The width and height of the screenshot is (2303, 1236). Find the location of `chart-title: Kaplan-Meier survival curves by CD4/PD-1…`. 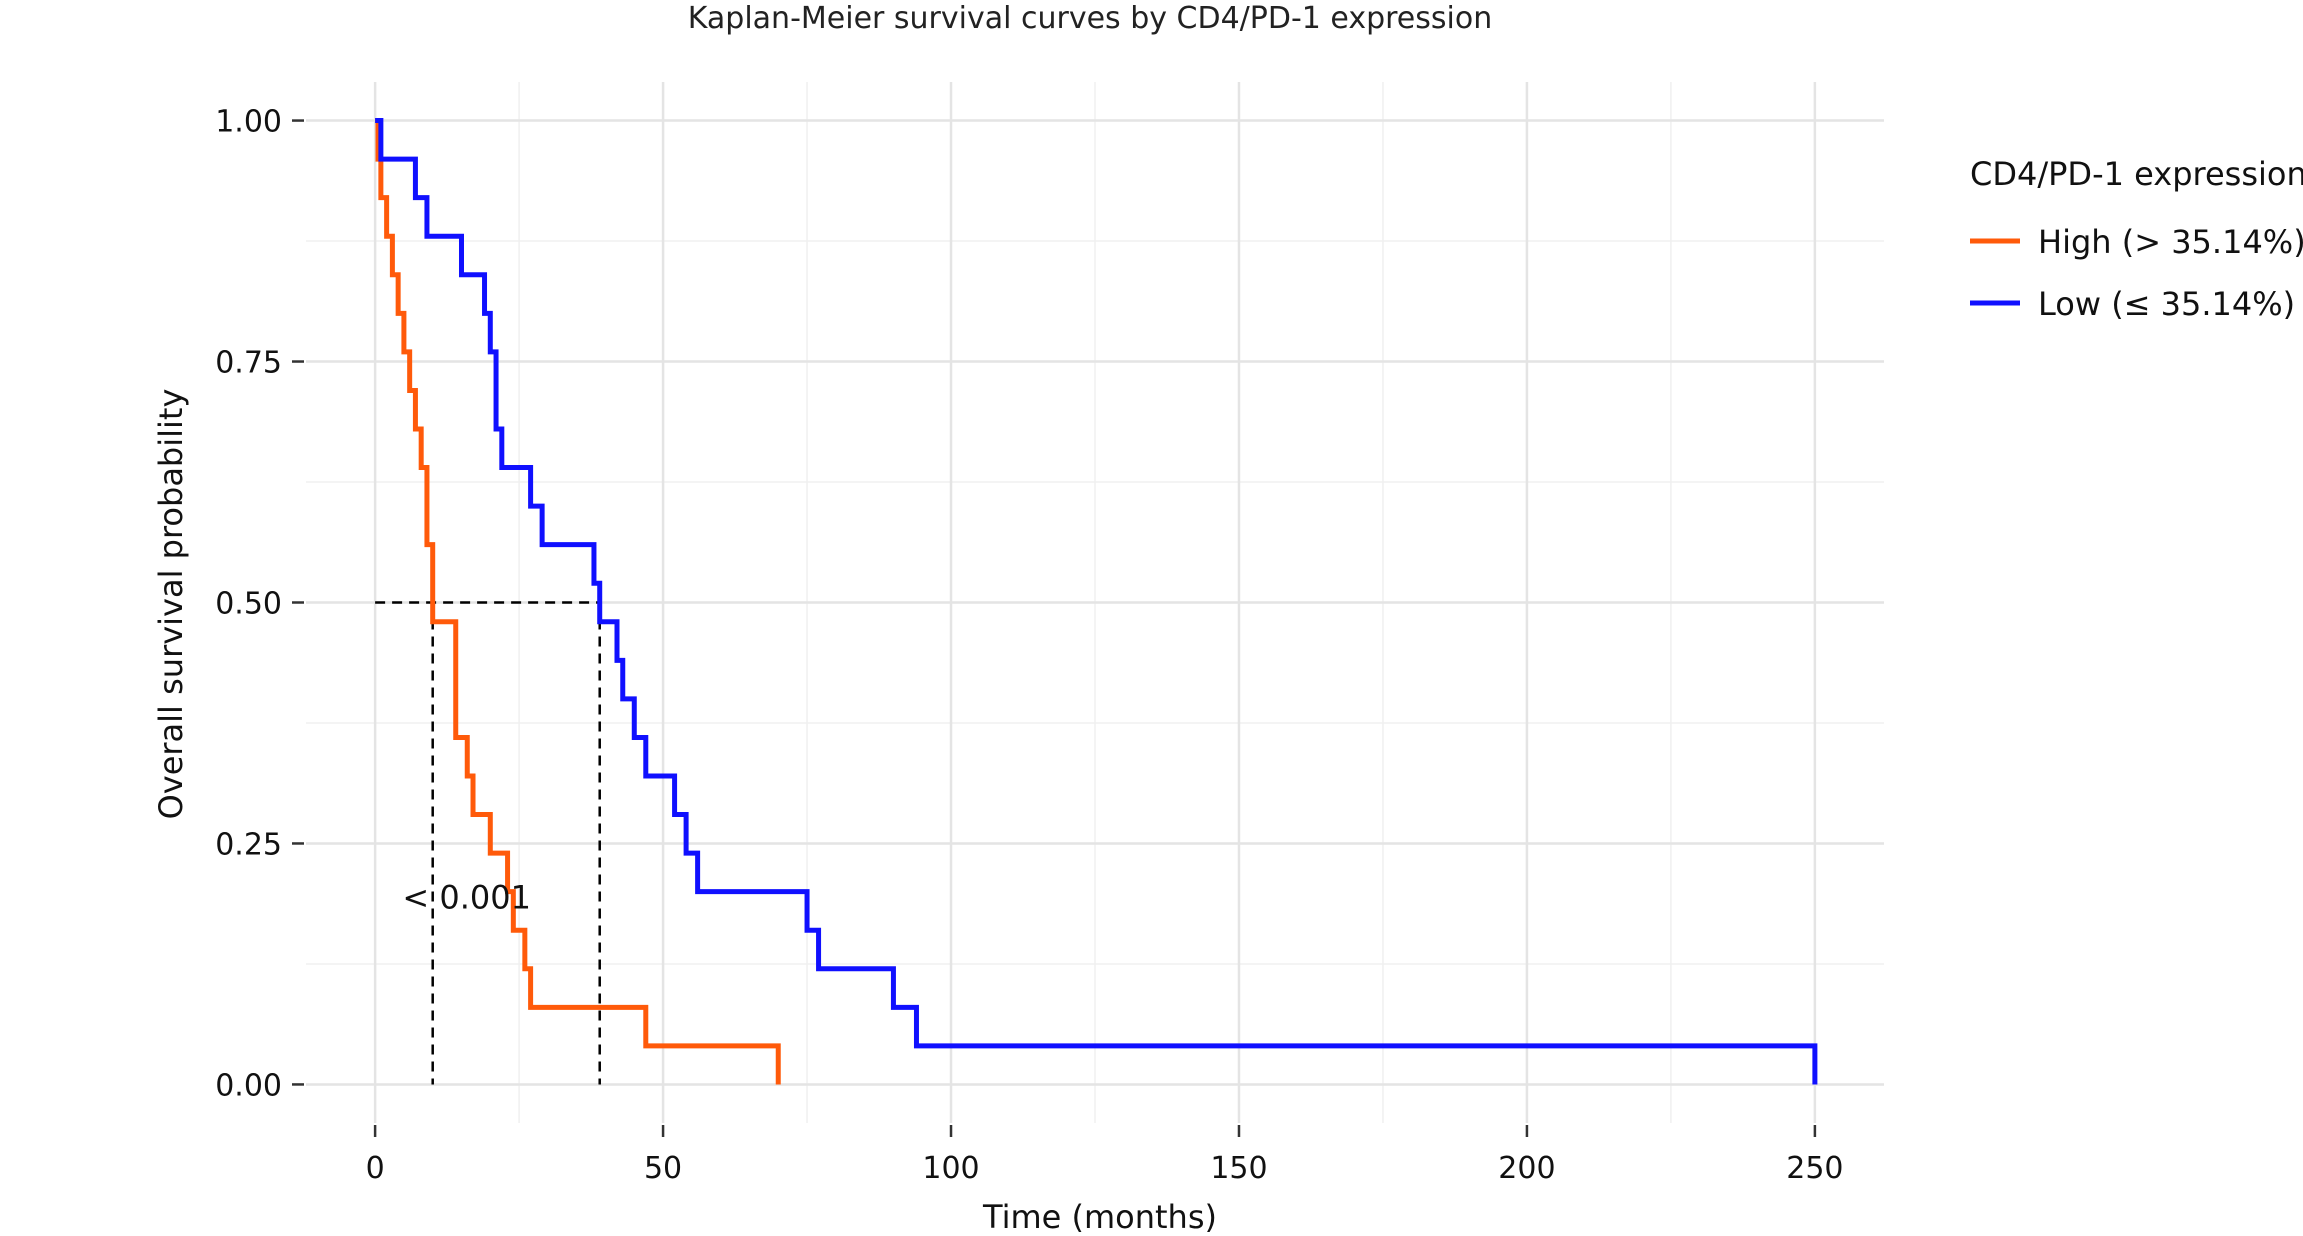

chart-title: Kaplan-Meier survival curves by CD4/PD-1… is located at coordinates (1090, 18).